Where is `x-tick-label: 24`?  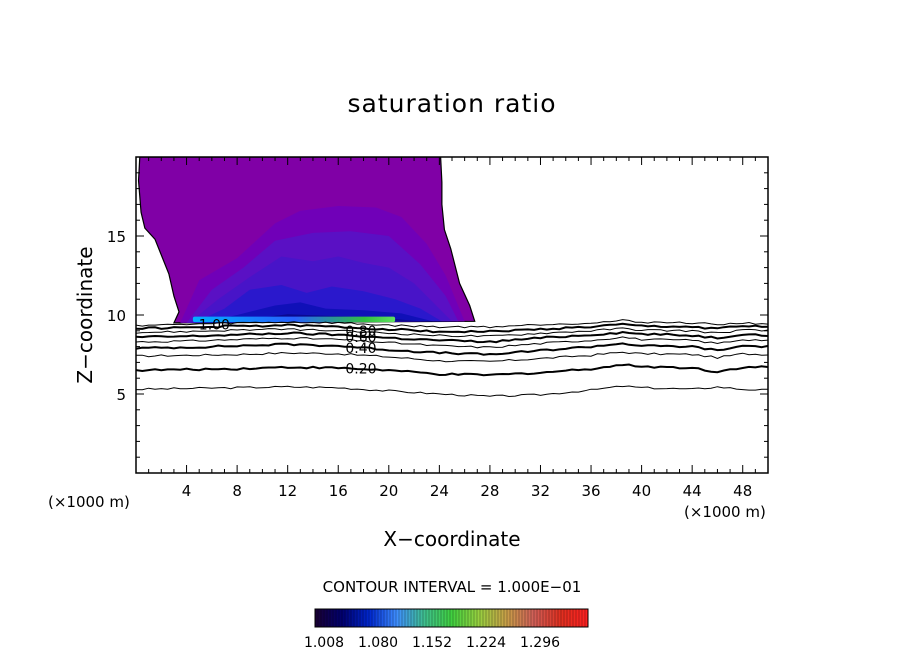 x-tick-label: 24 is located at coordinates (439, 491).